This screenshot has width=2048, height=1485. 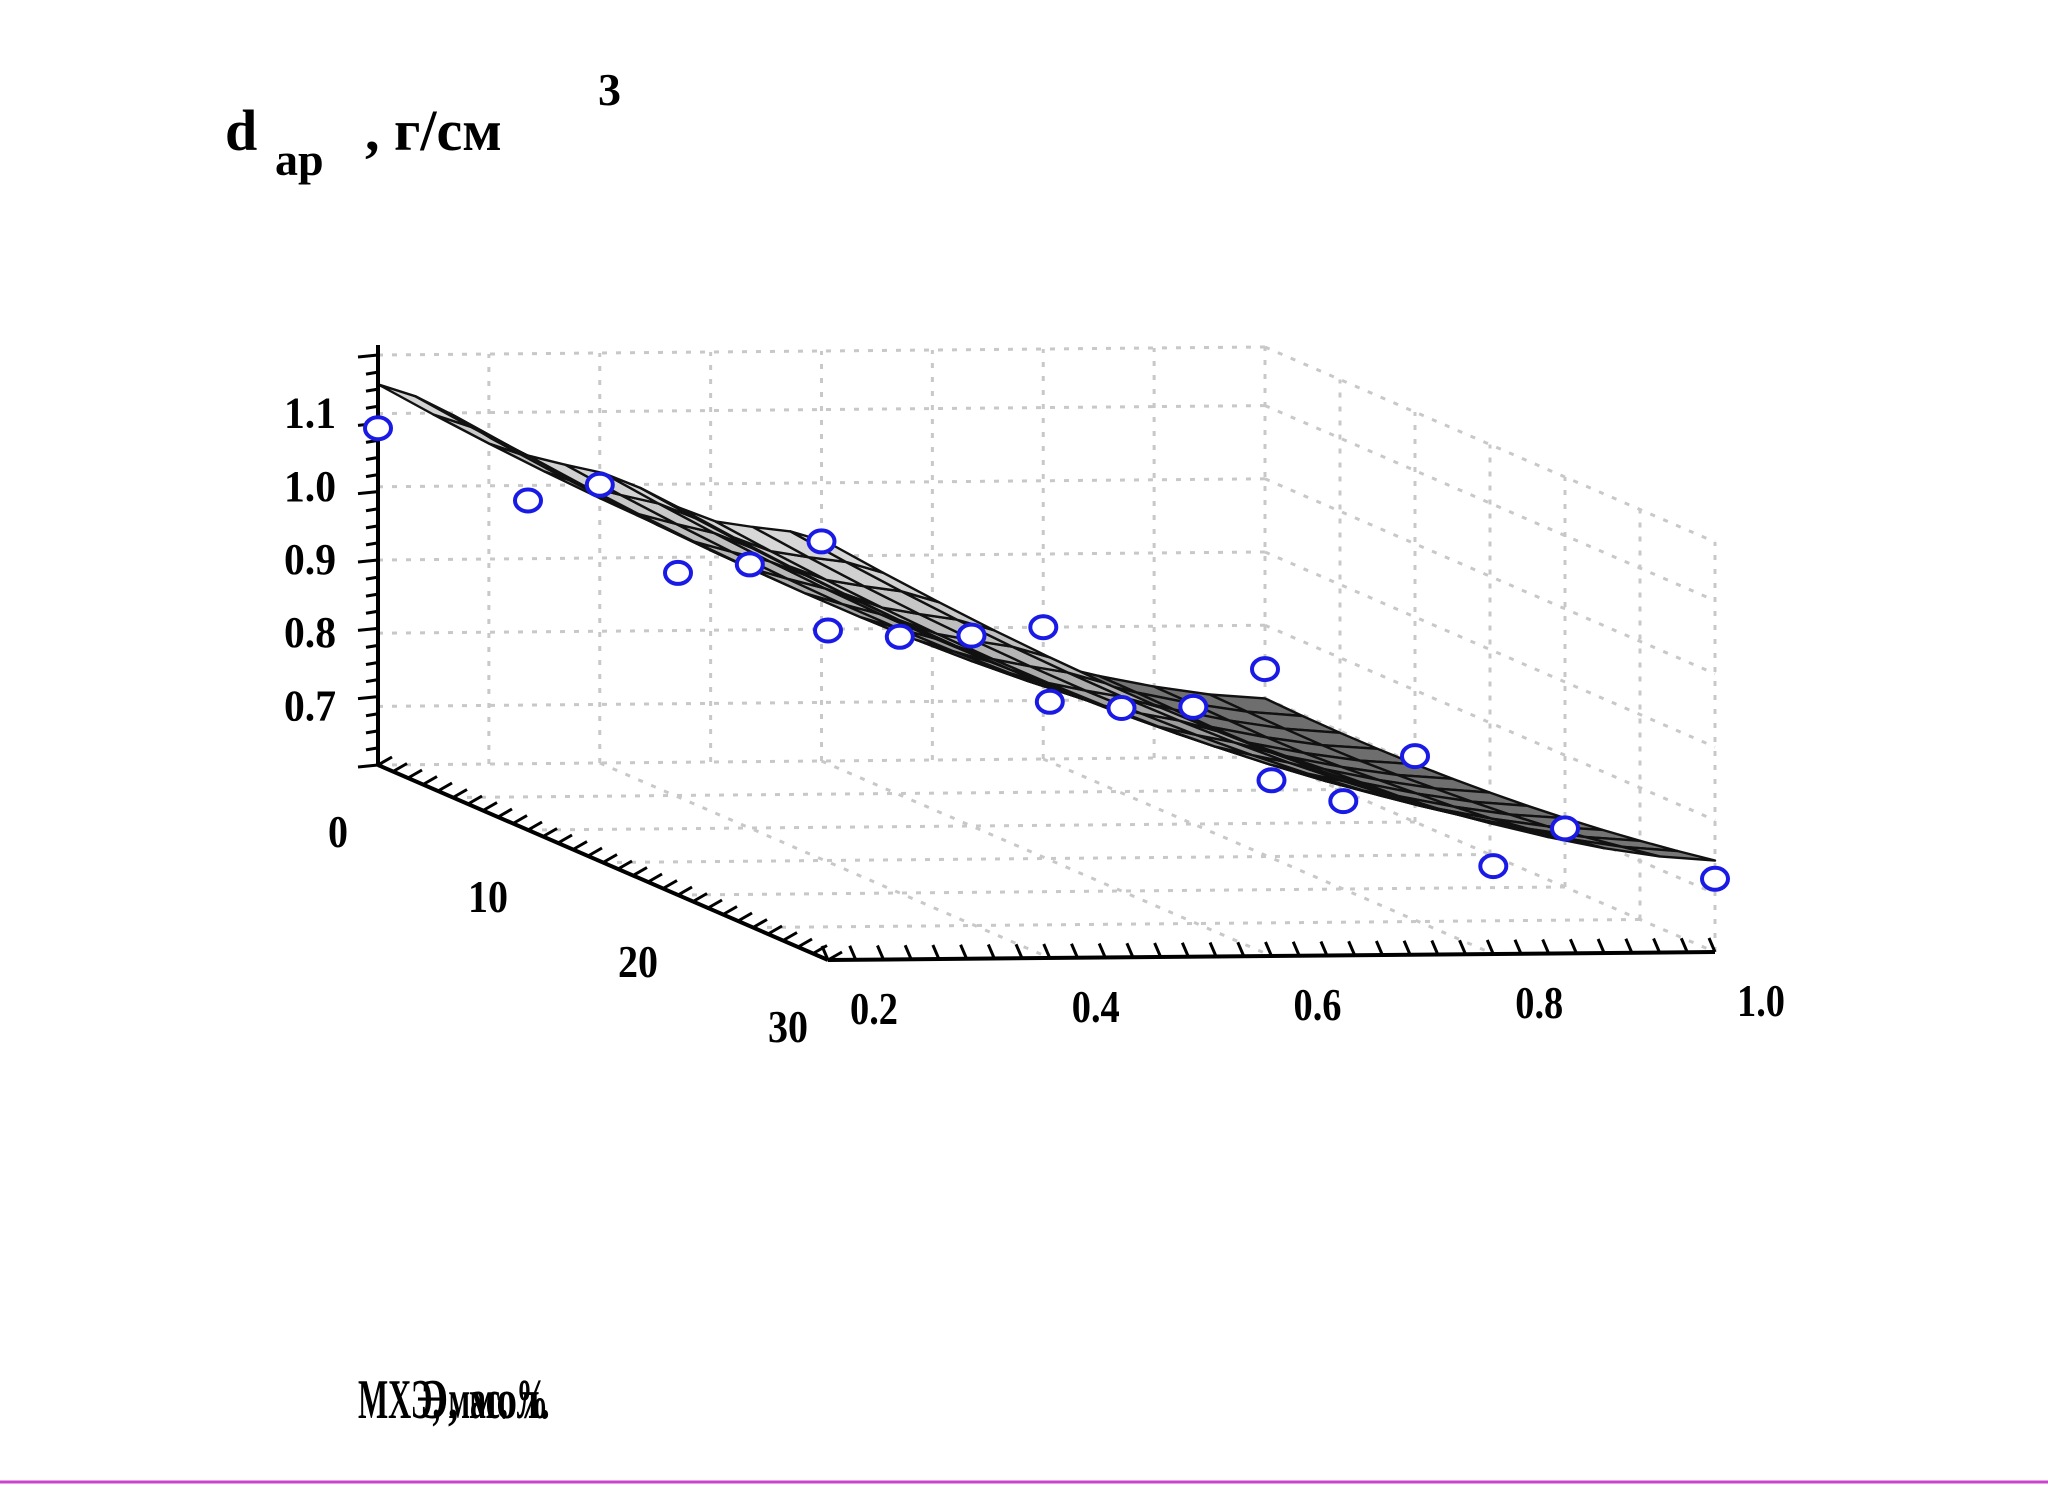 What do you see at coordinates (338, 831) in the screenshot?
I see `x-tick-label: 0` at bounding box center [338, 831].